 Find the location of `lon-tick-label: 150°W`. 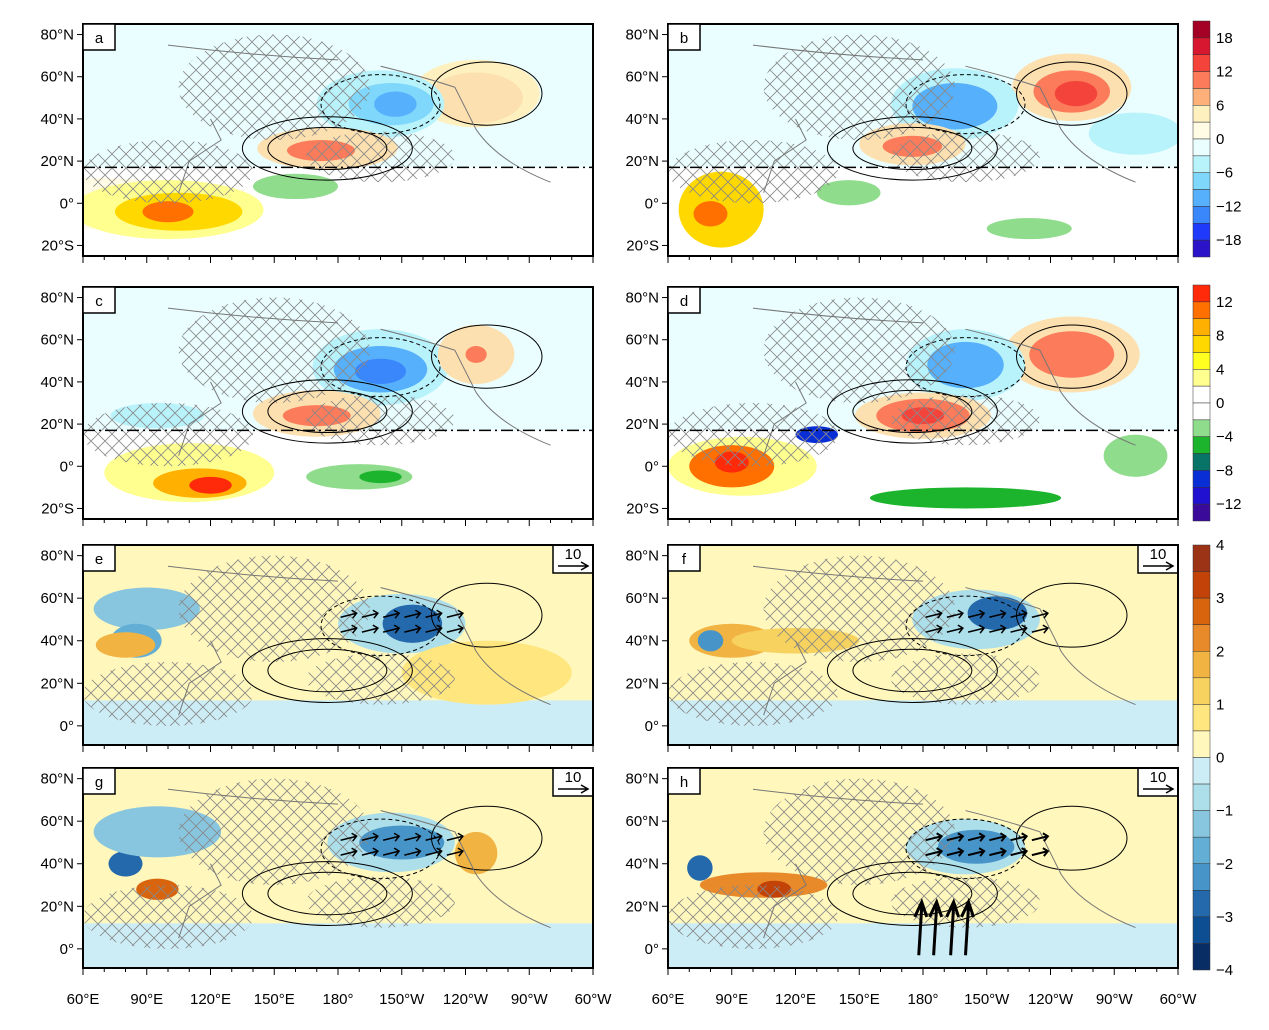

lon-tick-label: 150°W is located at coordinates (402, 999).